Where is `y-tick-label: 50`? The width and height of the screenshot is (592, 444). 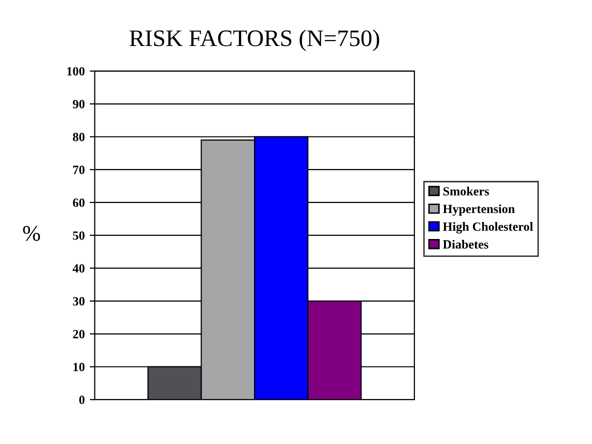 y-tick-label: 50 is located at coordinates (79, 235).